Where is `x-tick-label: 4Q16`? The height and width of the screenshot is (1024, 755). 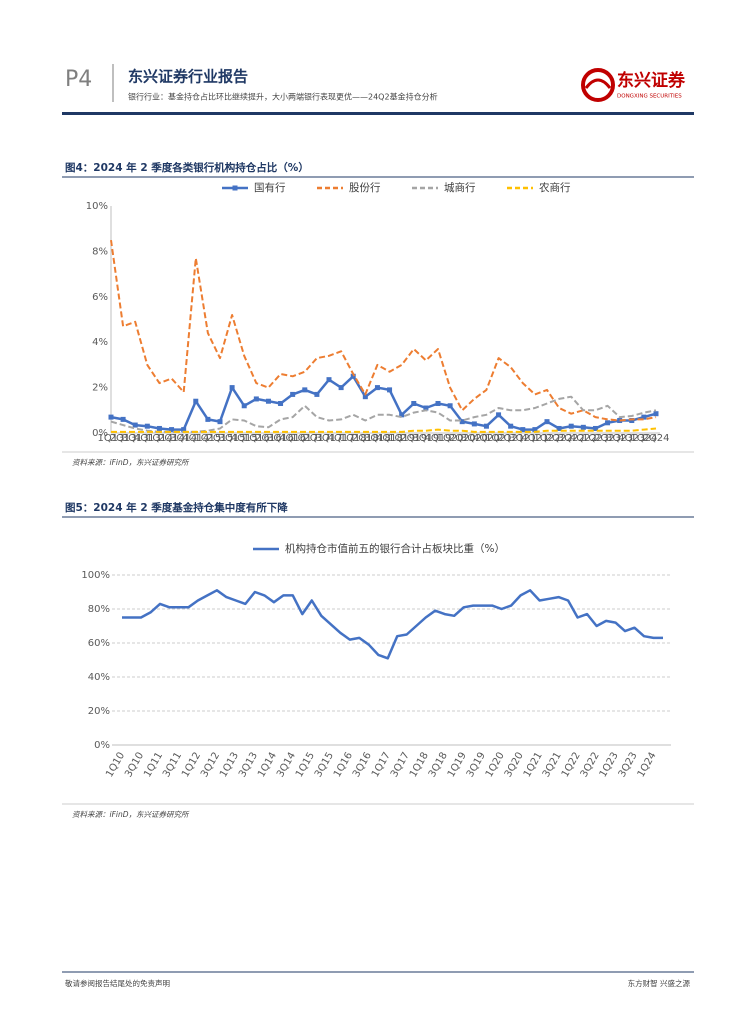 x-tick-label: 4Q16 is located at coordinates (292, 438).